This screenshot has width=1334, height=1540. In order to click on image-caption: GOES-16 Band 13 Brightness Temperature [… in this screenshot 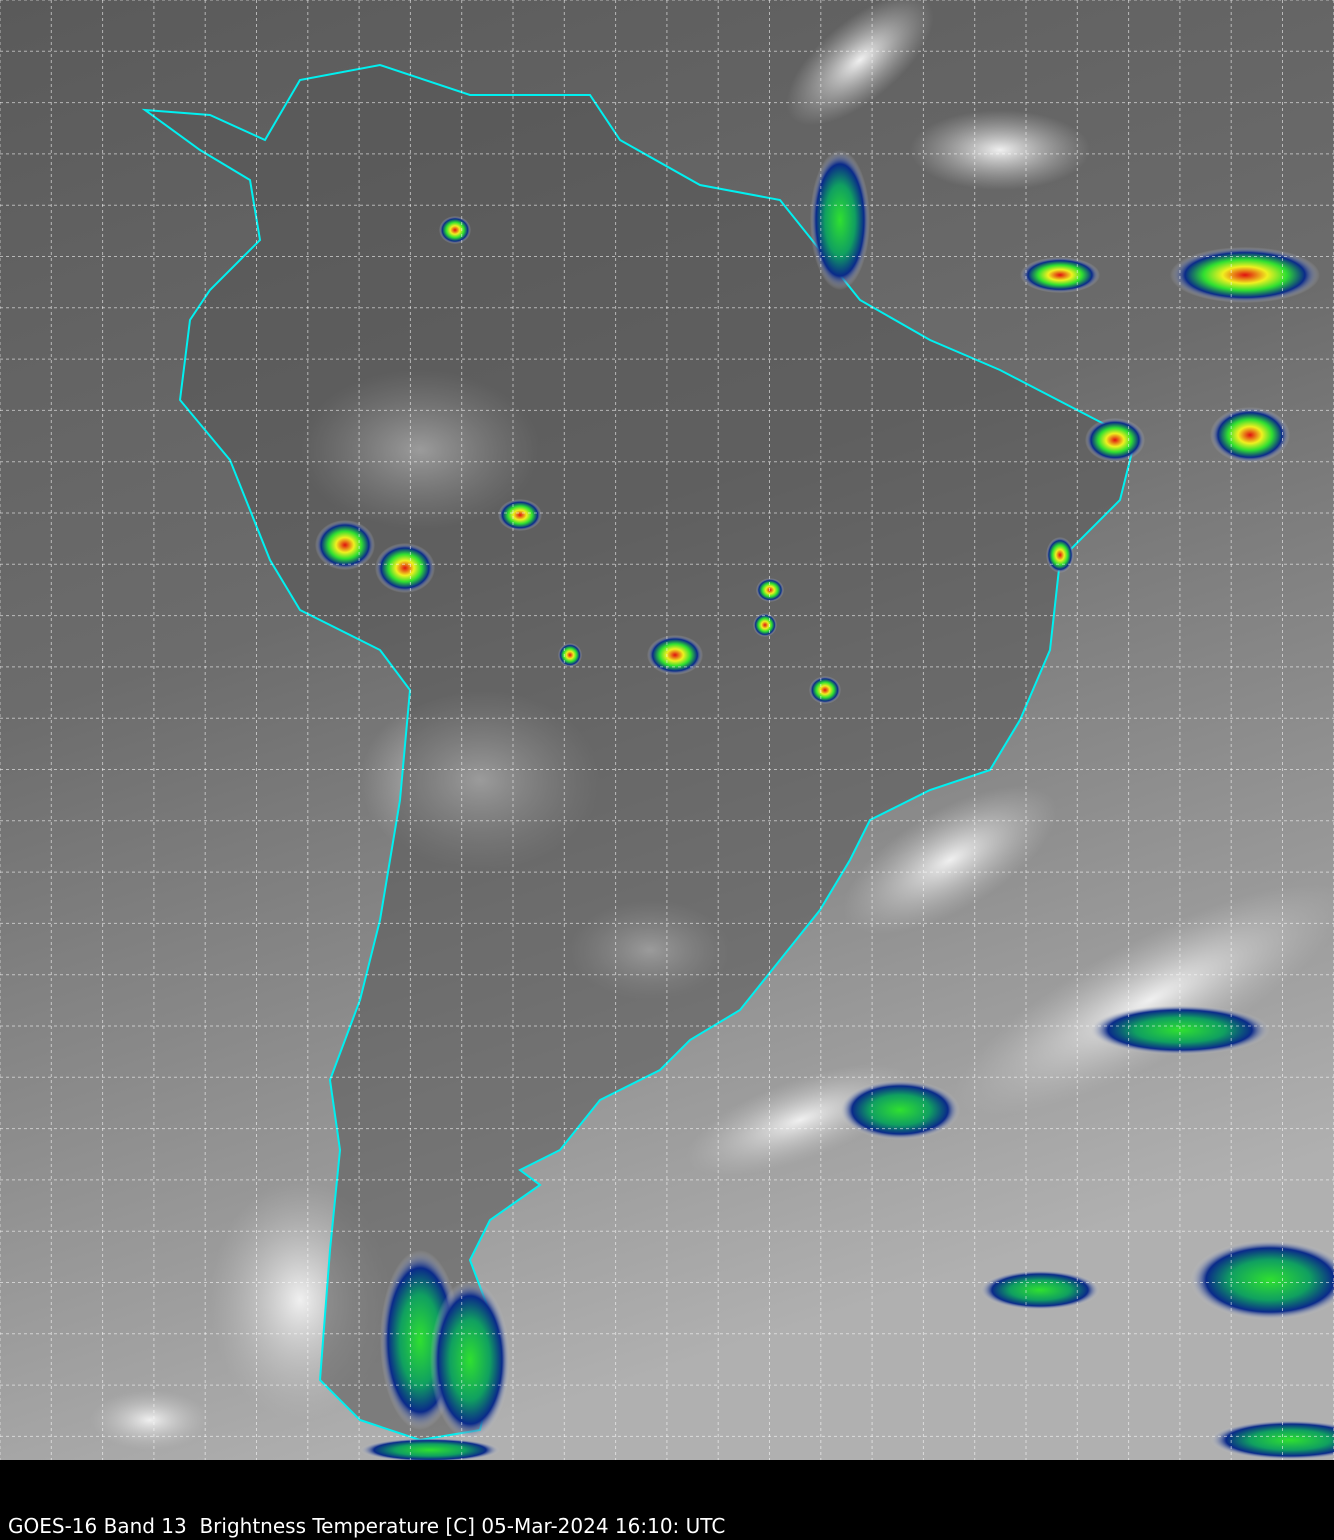, I will do `click(367, 1526)`.